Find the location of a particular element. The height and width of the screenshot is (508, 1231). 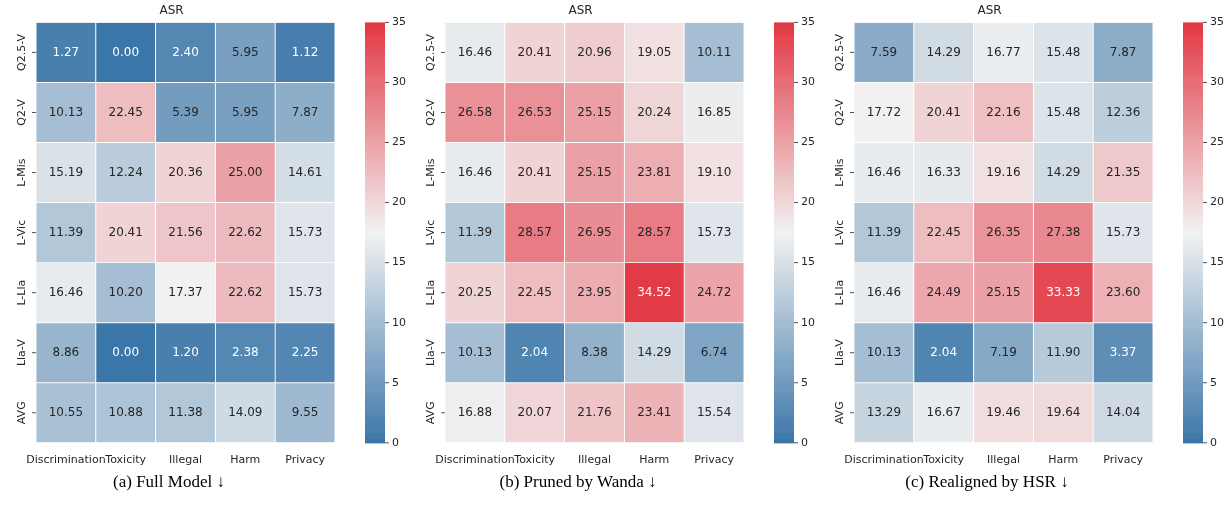

x-tick-label: Harm is located at coordinates (245, 460).